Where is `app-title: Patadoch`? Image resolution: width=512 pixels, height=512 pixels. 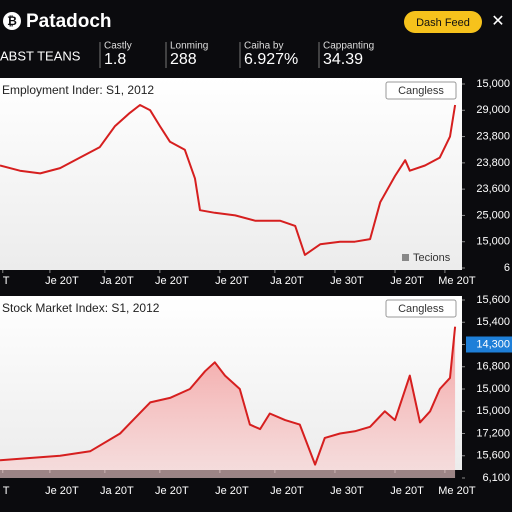 app-title: Patadoch is located at coordinates (69, 21).